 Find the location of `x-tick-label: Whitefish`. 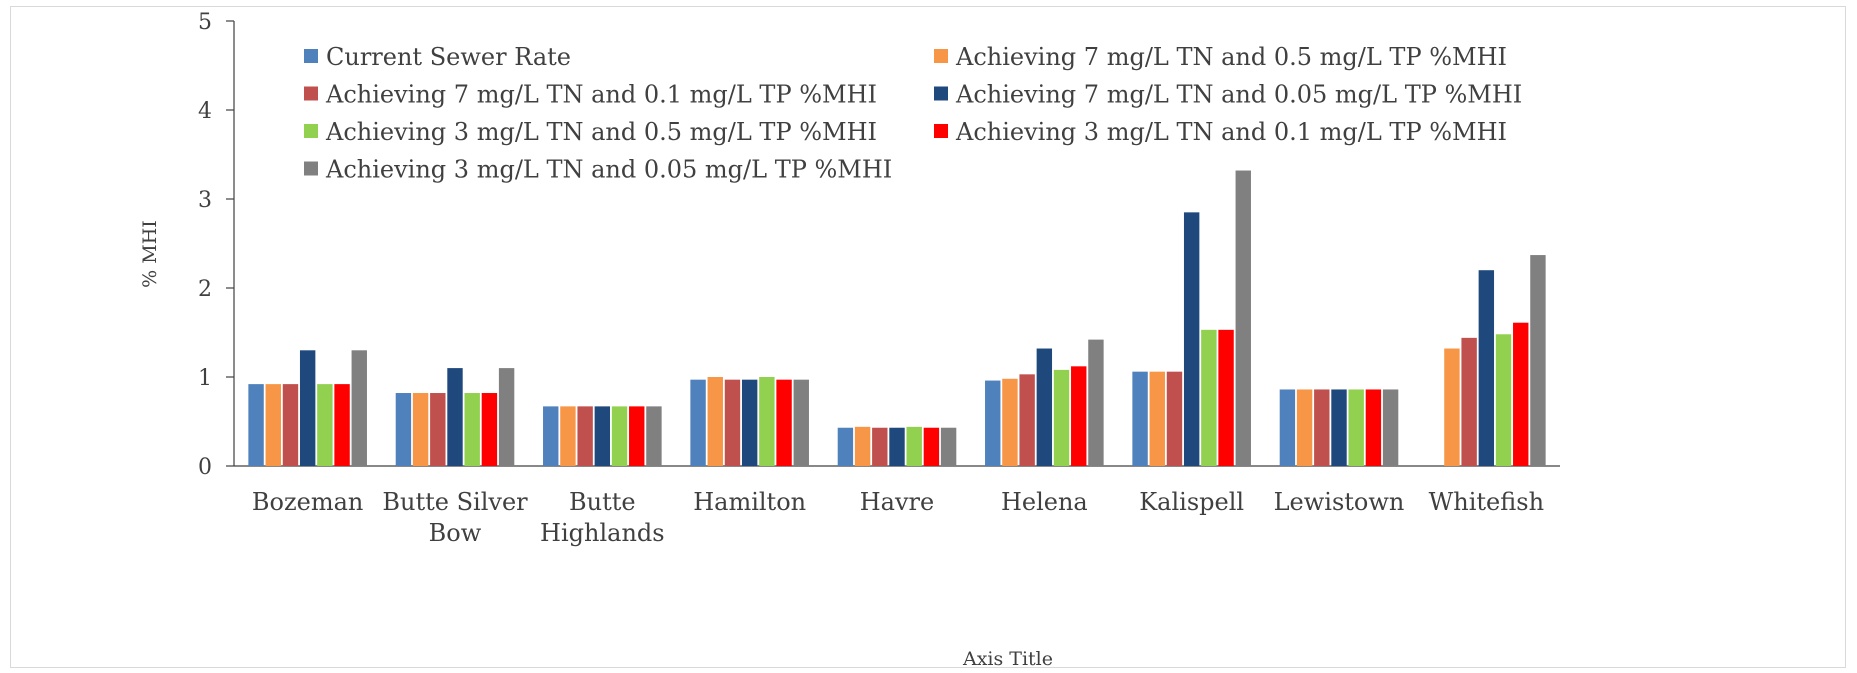

x-tick-label: Whitefish is located at coordinates (1486, 502).